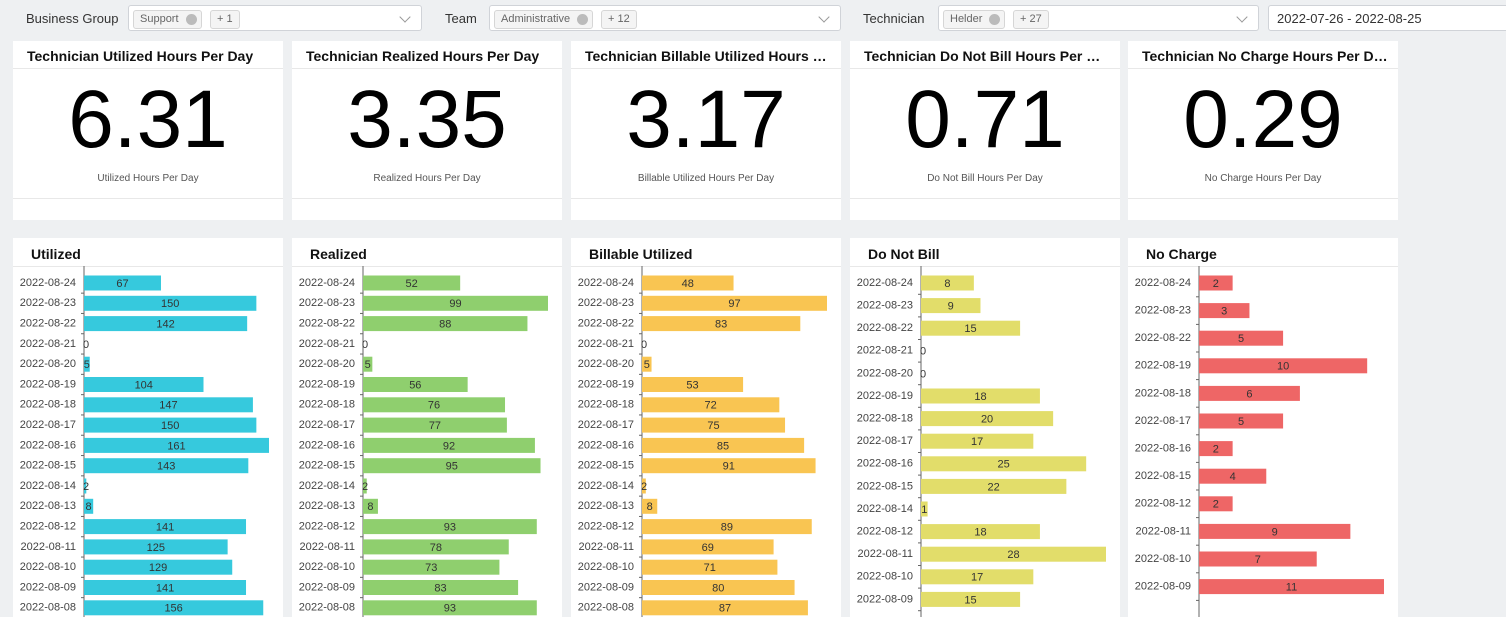  I want to click on category-label: 2022-08-08, so click(327, 608).